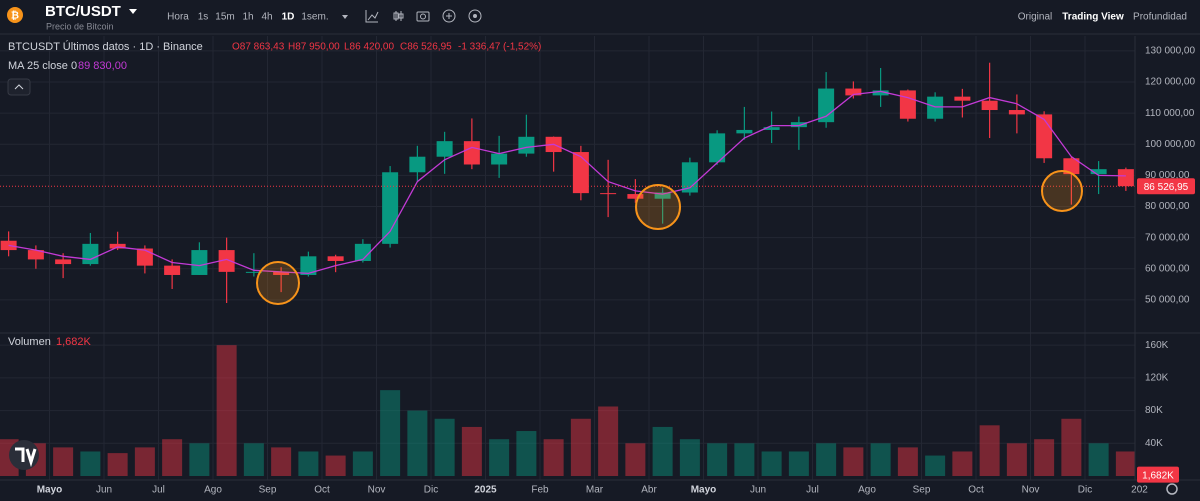  I want to click on y-tick-label: 100 000,00, so click(1170, 144).